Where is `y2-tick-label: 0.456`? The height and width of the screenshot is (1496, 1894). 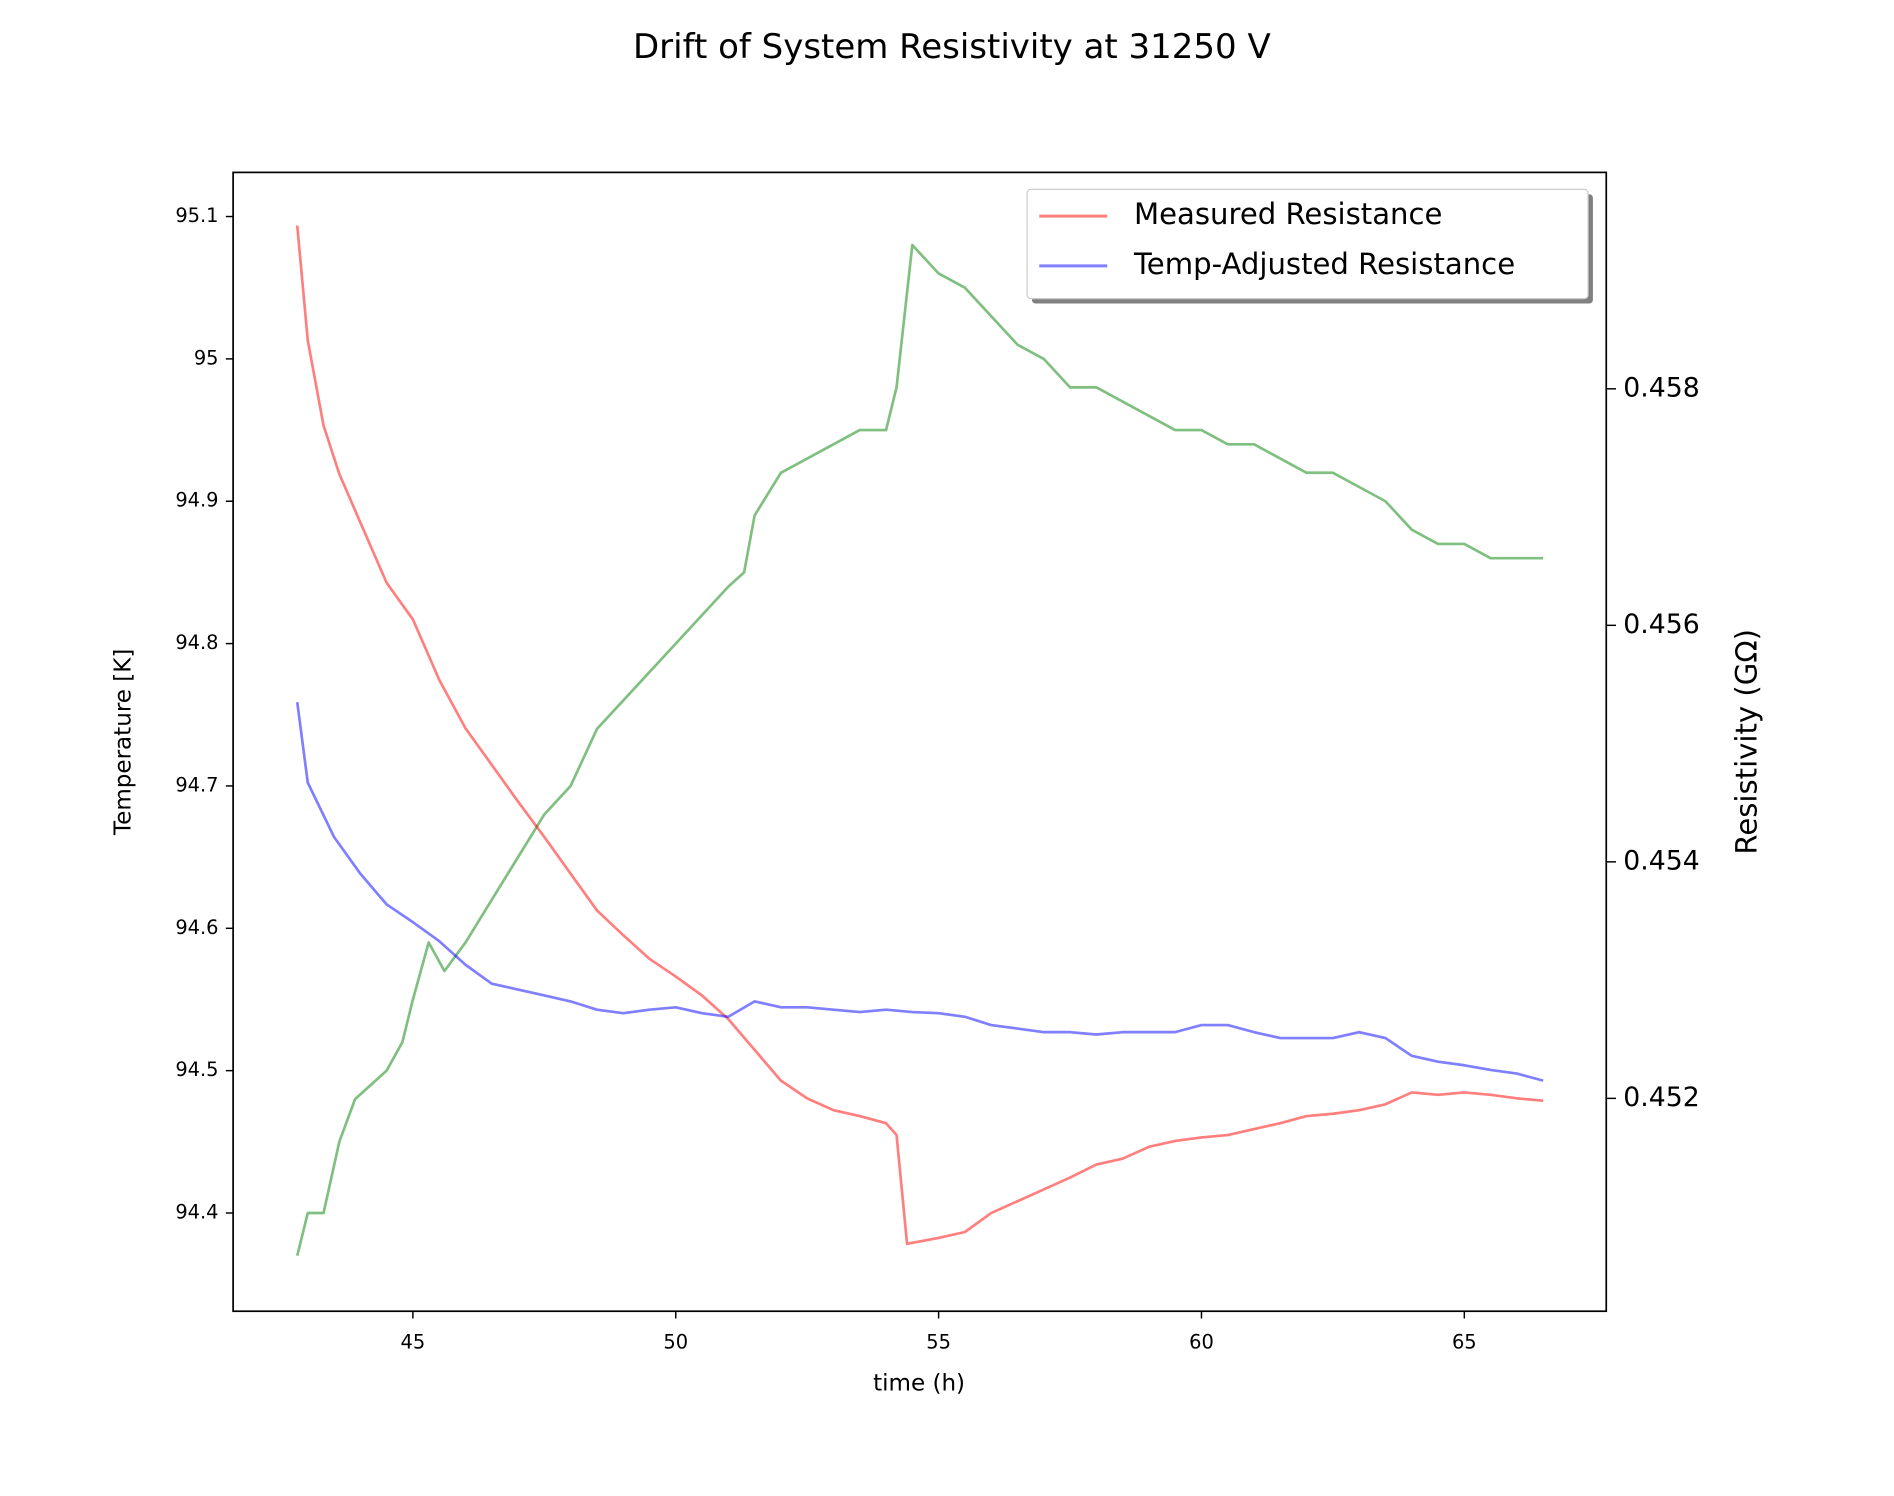 y2-tick-label: 0.456 is located at coordinates (1661, 624).